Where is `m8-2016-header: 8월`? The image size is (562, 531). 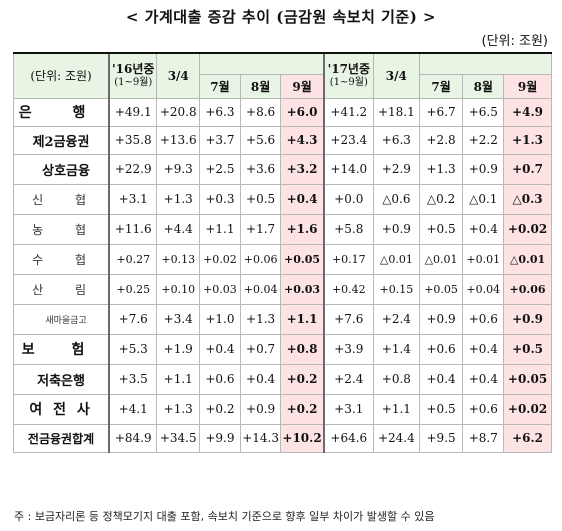 m8-2016-header: 8월 is located at coordinates (260, 86).